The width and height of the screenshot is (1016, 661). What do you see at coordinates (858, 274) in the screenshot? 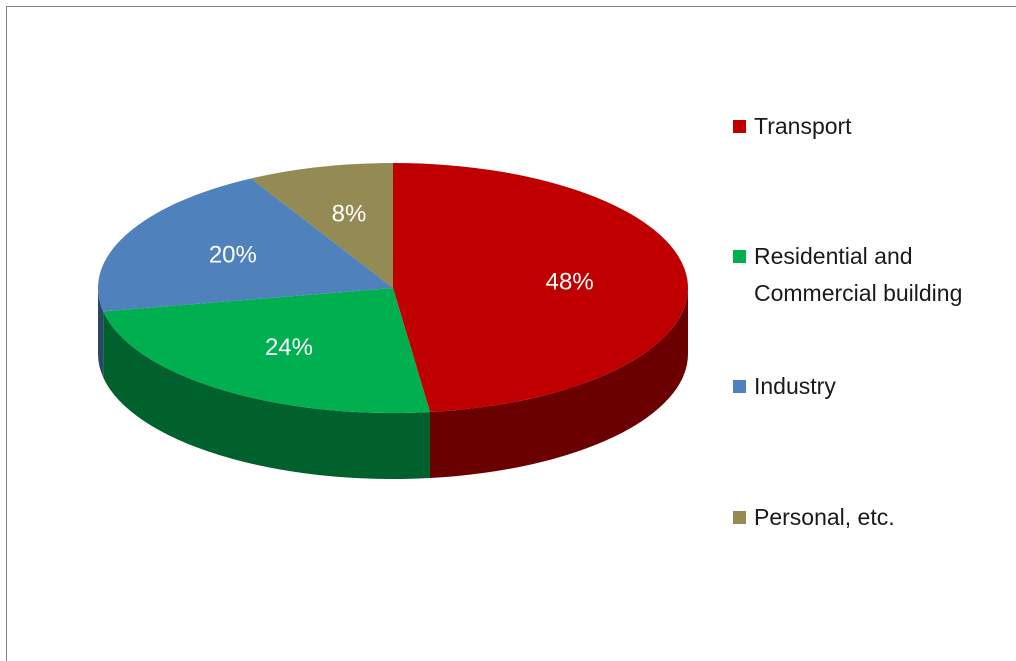
I see `legend-label: Residential and Commercial building` at bounding box center [858, 274].